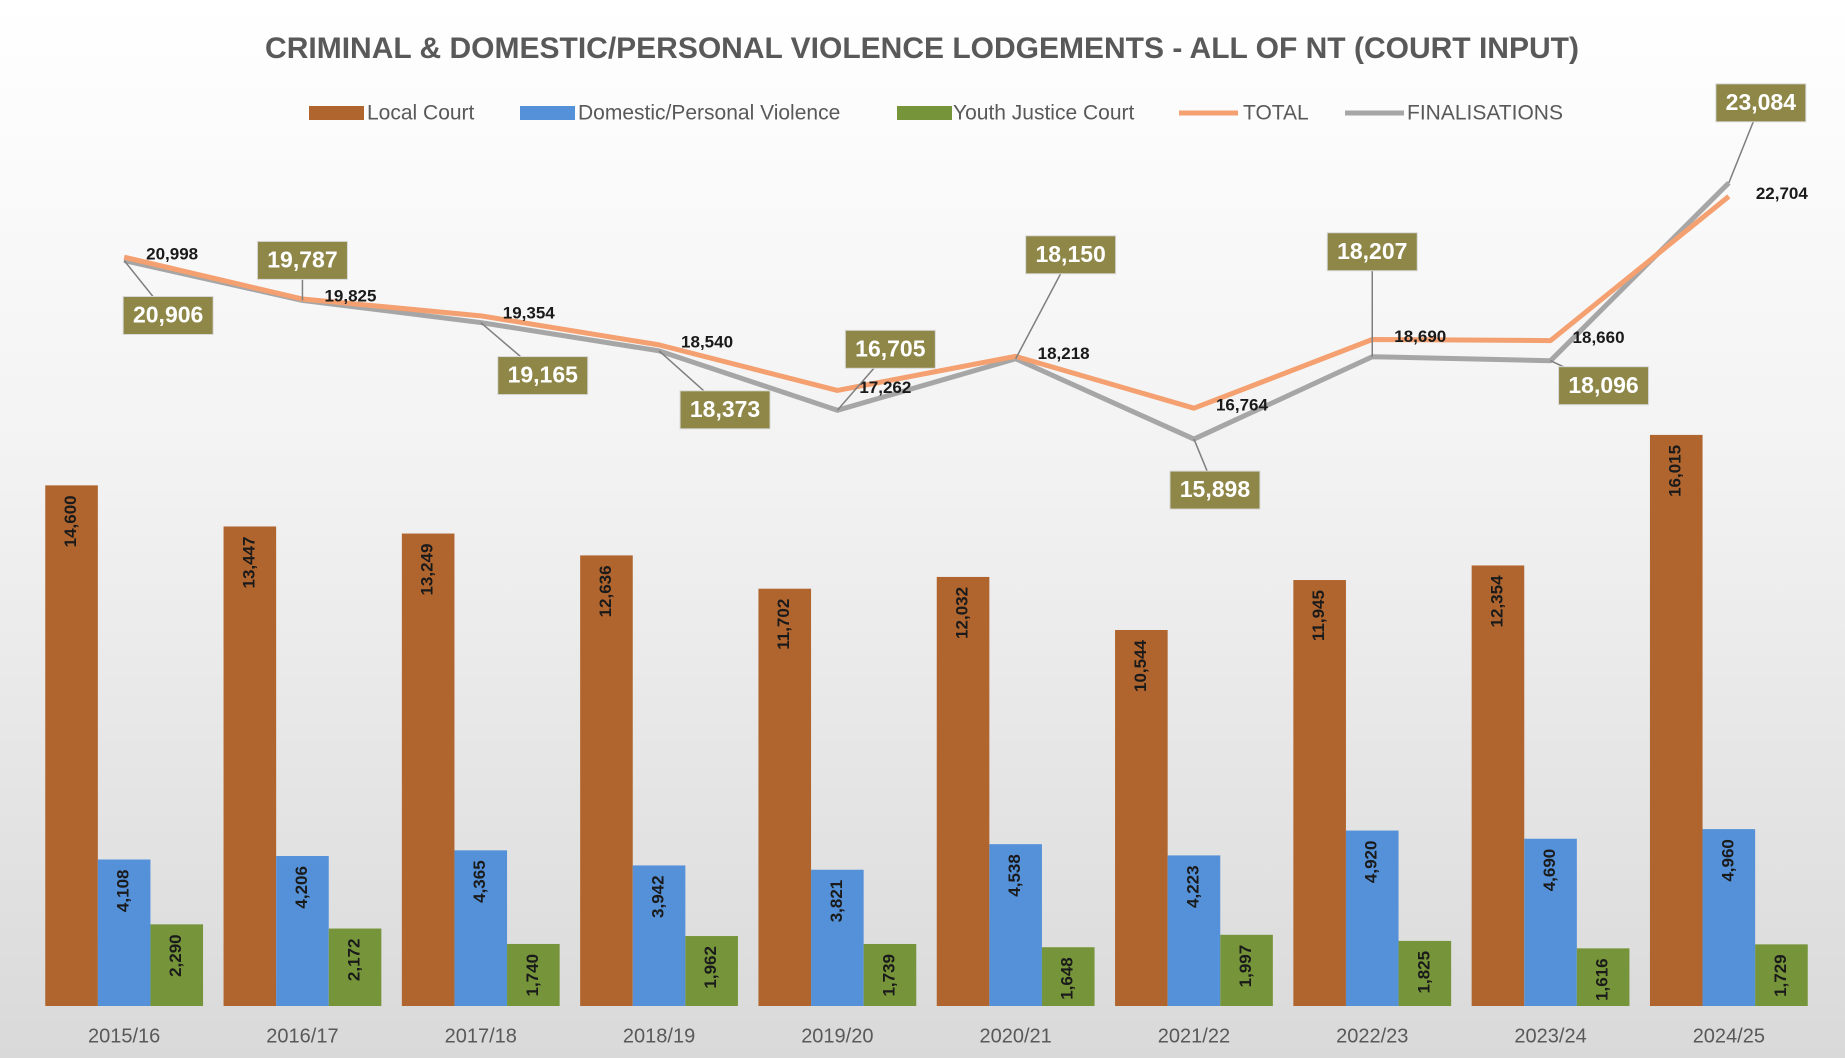  What do you see at coordinates (1140, 665) in the screenshot?
I see `data-label: 10,544` at bounding box center [1140, 665].